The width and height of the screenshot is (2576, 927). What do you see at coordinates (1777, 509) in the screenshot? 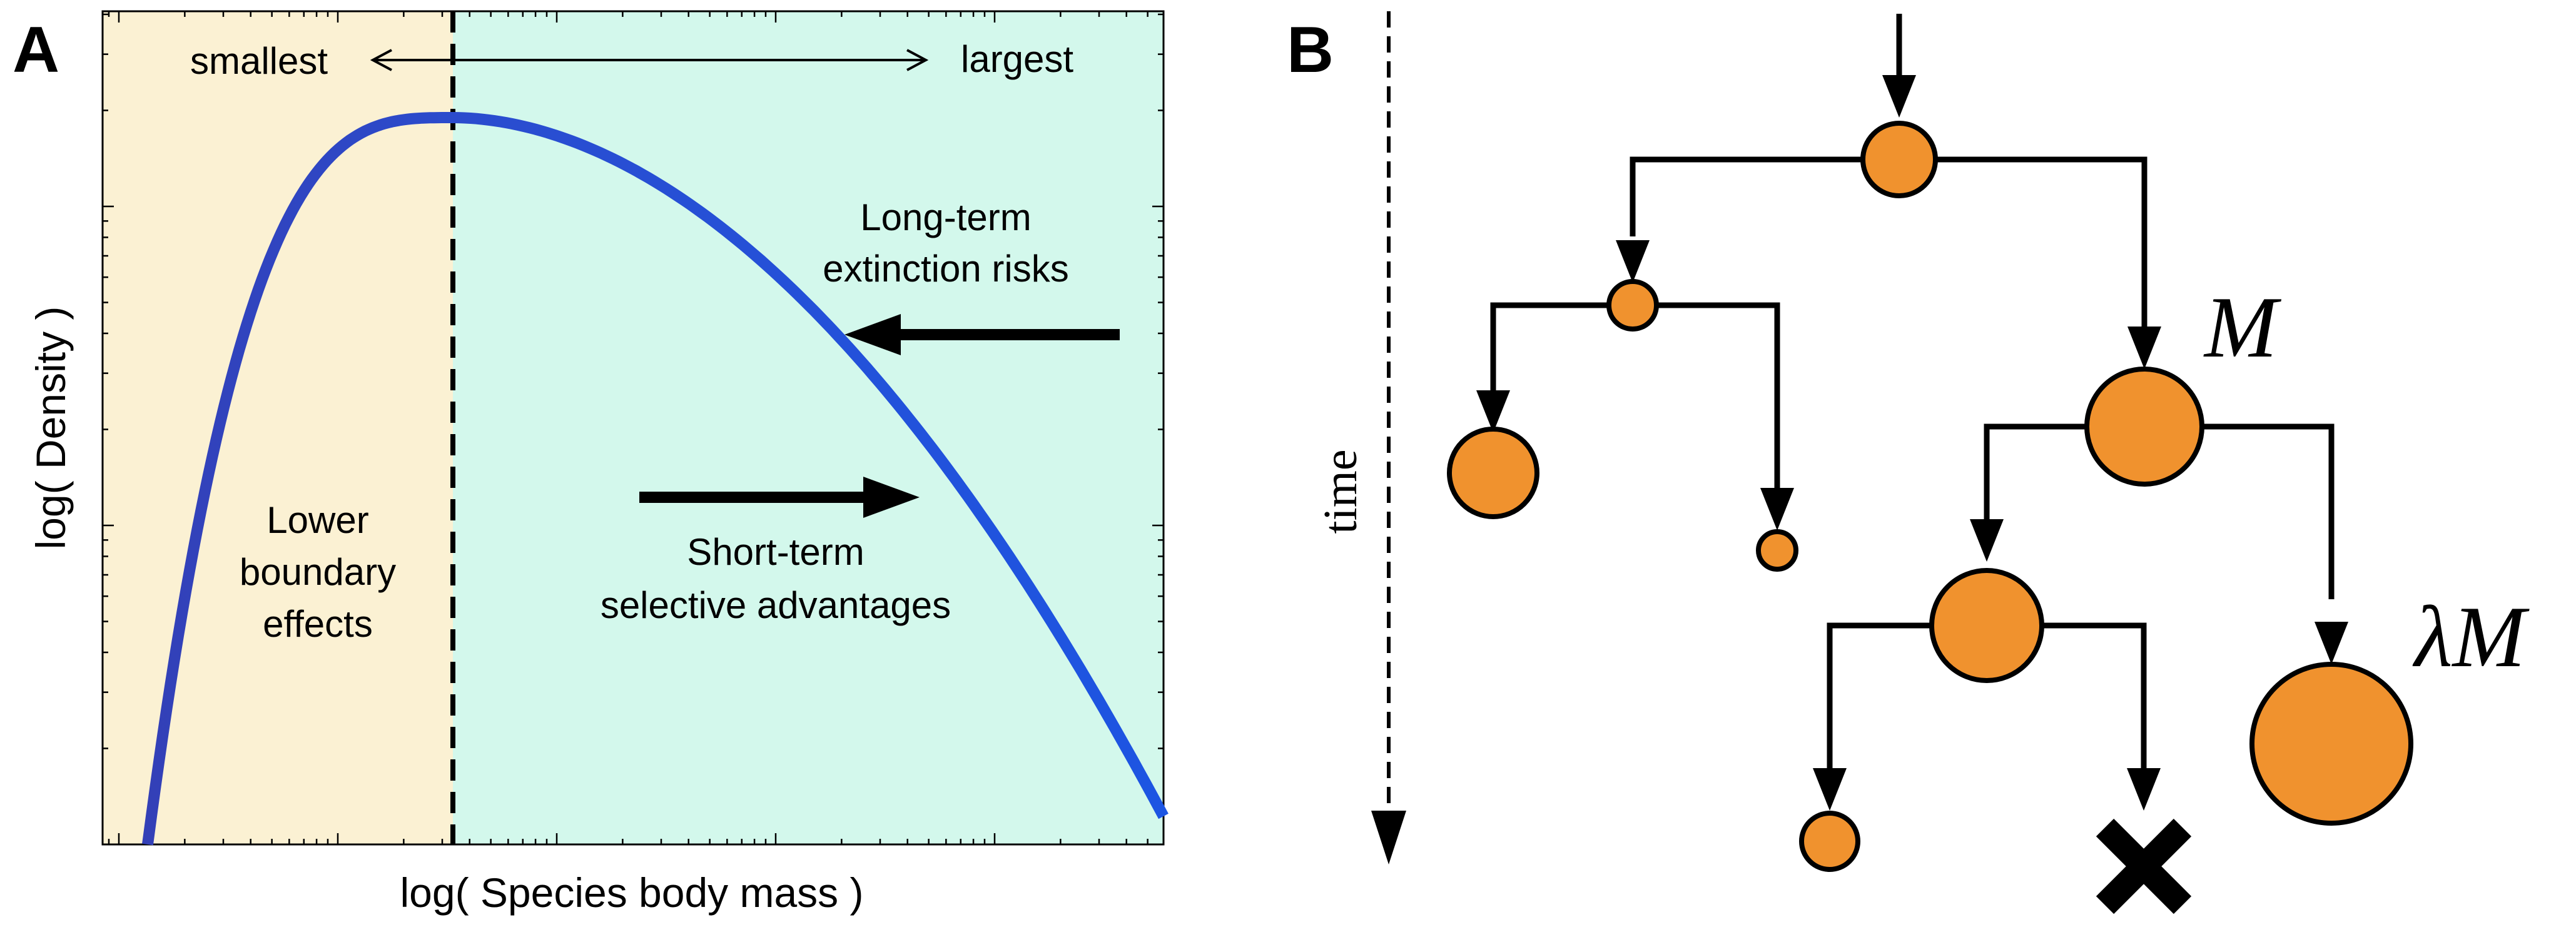
I see `arrowhead-left-right` at bounding box center [1777, 509].